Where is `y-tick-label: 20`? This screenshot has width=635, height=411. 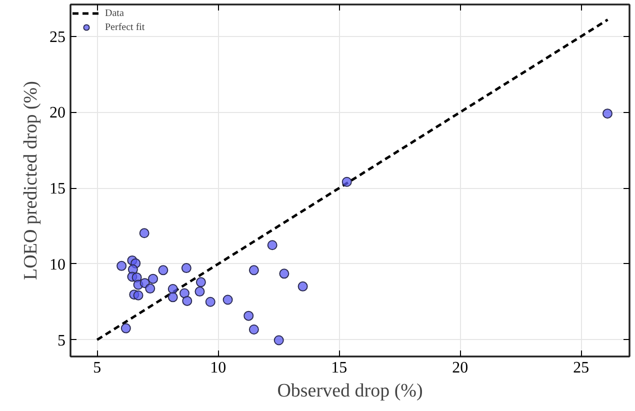
y-tick-label: 20 is located at coordinates (58, 113).